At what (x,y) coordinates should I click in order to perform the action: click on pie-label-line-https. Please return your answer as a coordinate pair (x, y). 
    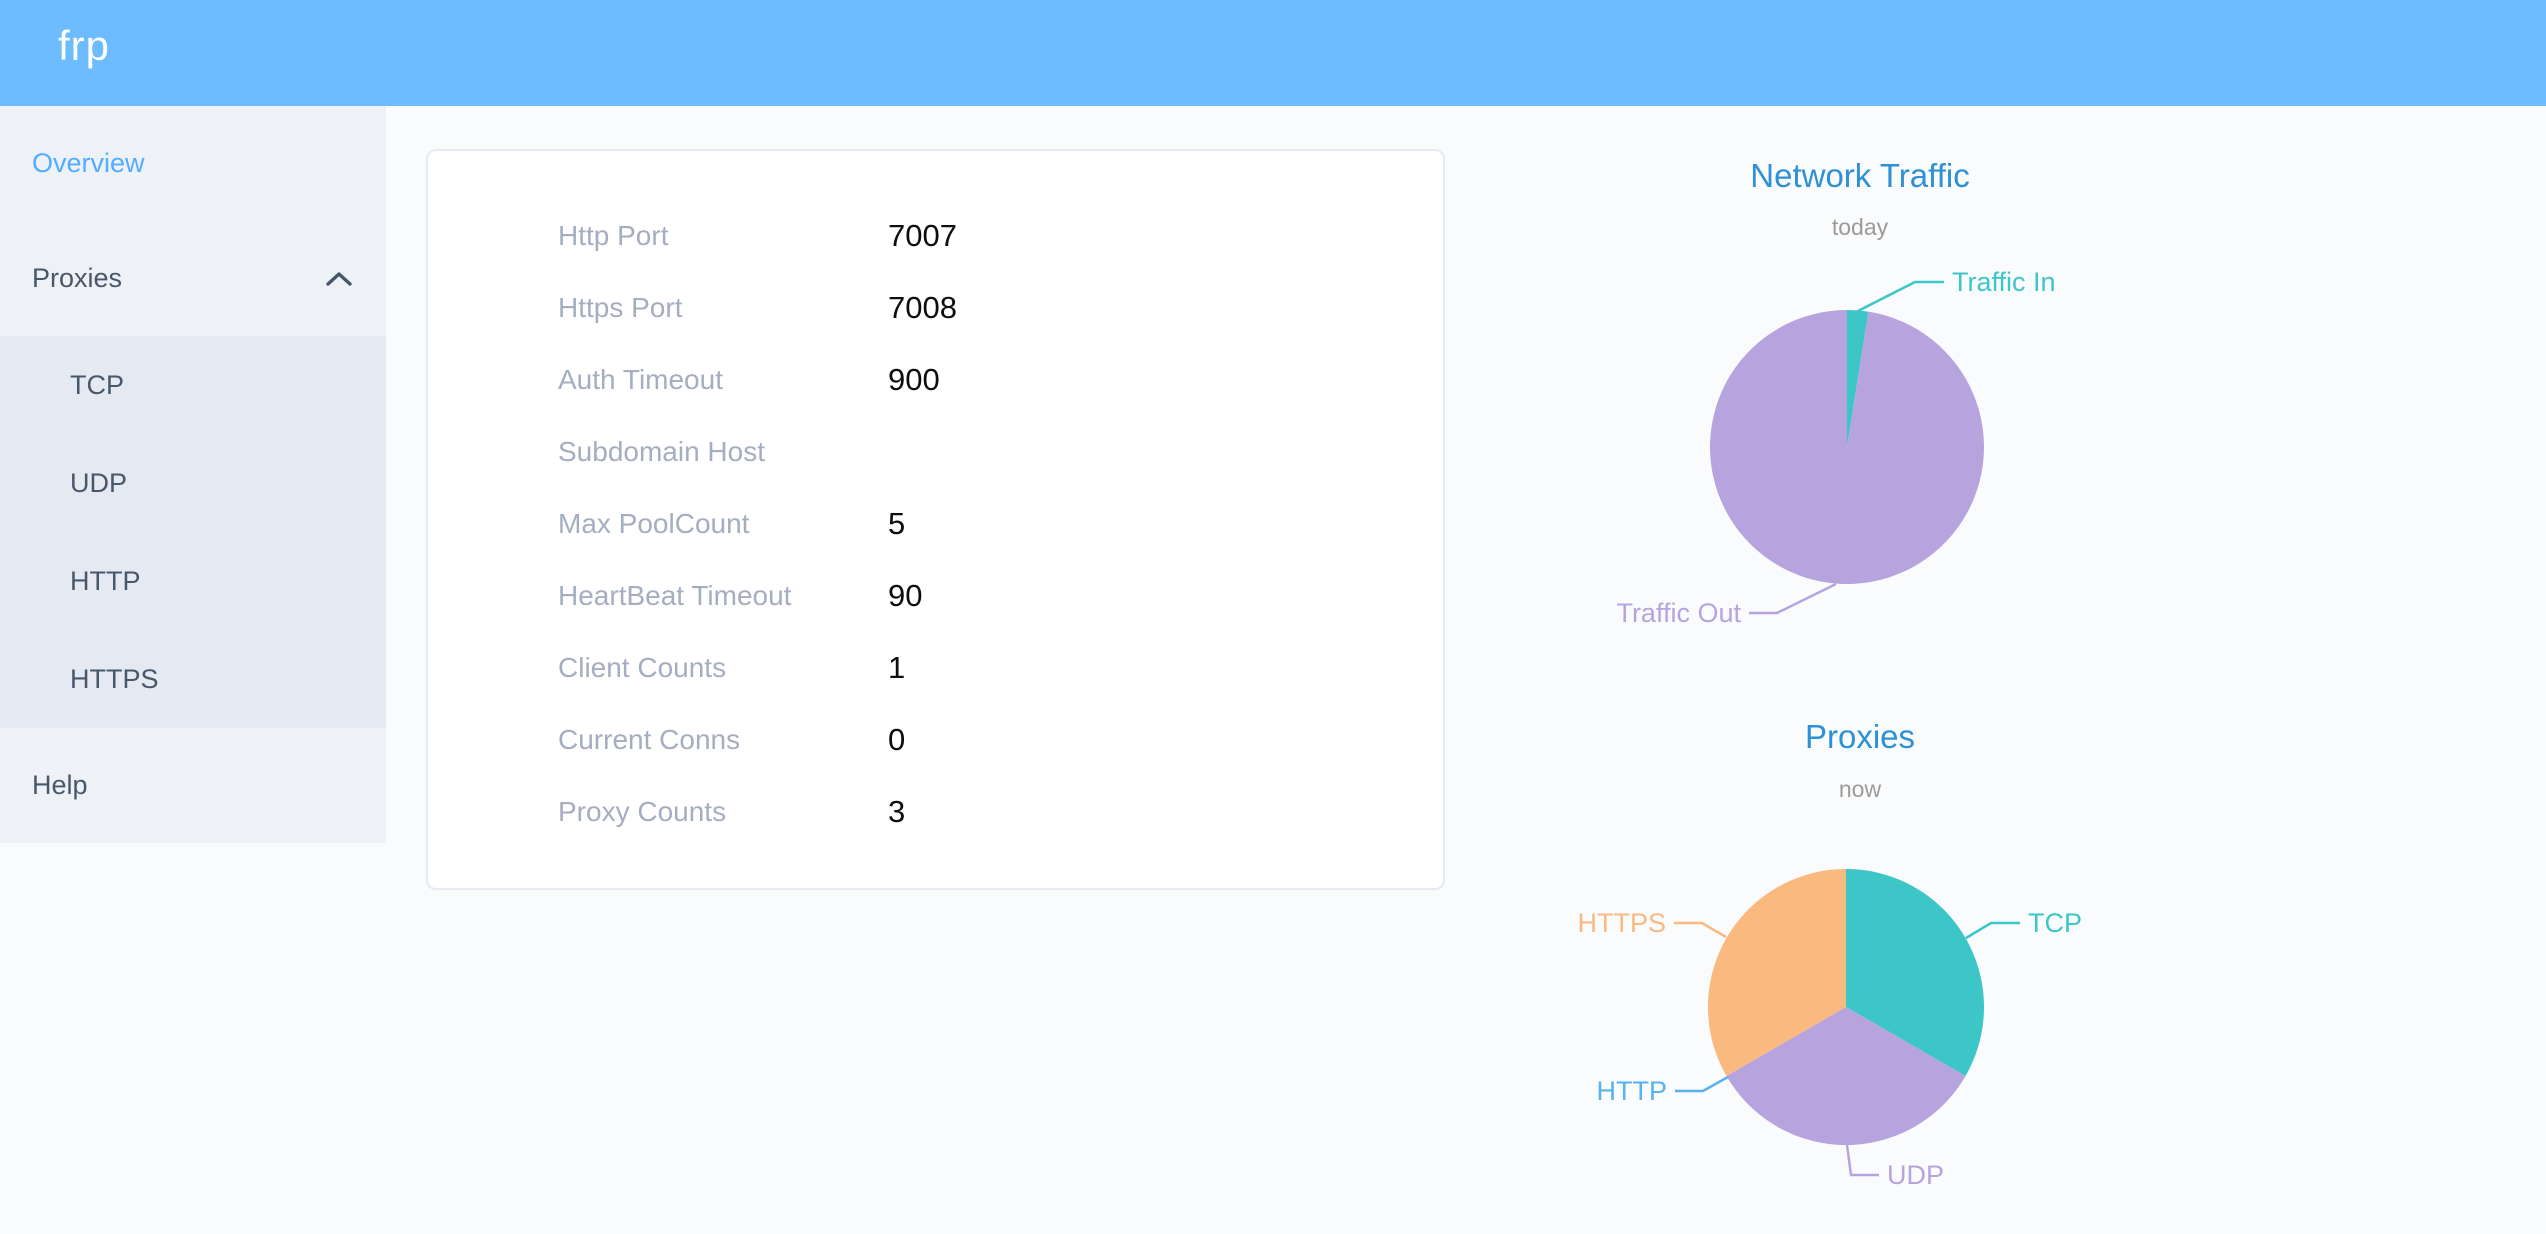
    Looking at the image, I should click on (1700, 930).